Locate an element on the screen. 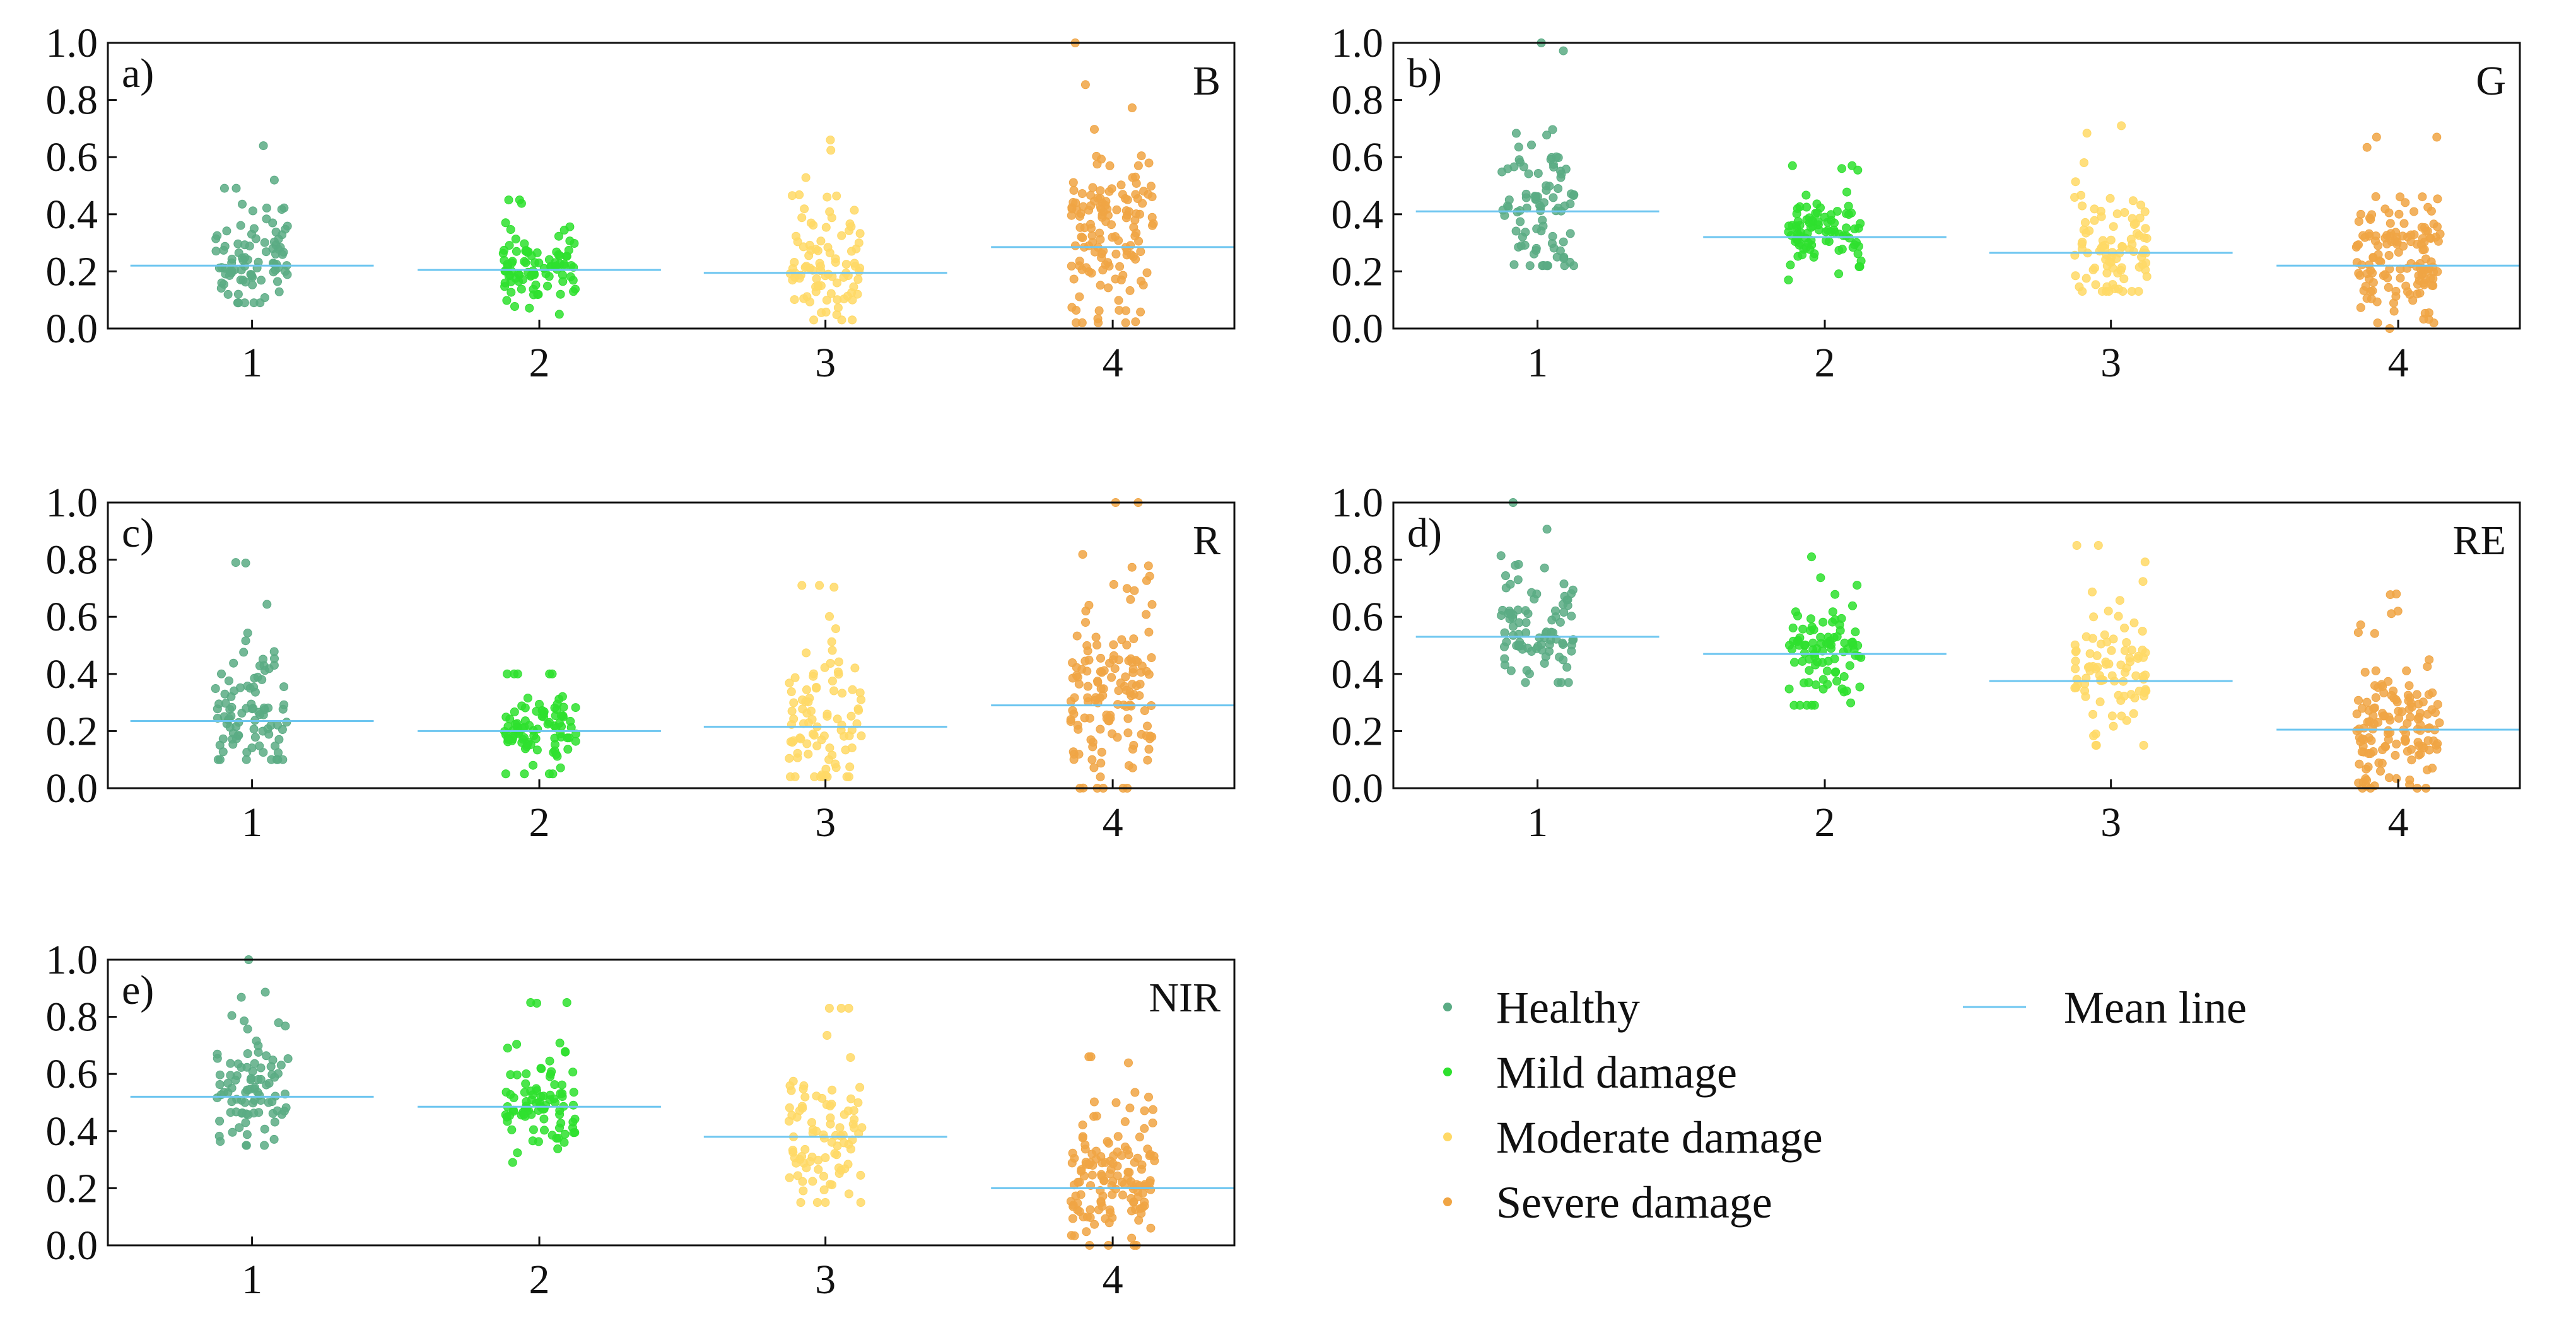 This screenshot has height=1321, width=2576. y-tick-label: 0.2 is located at coordinates (72, 271).